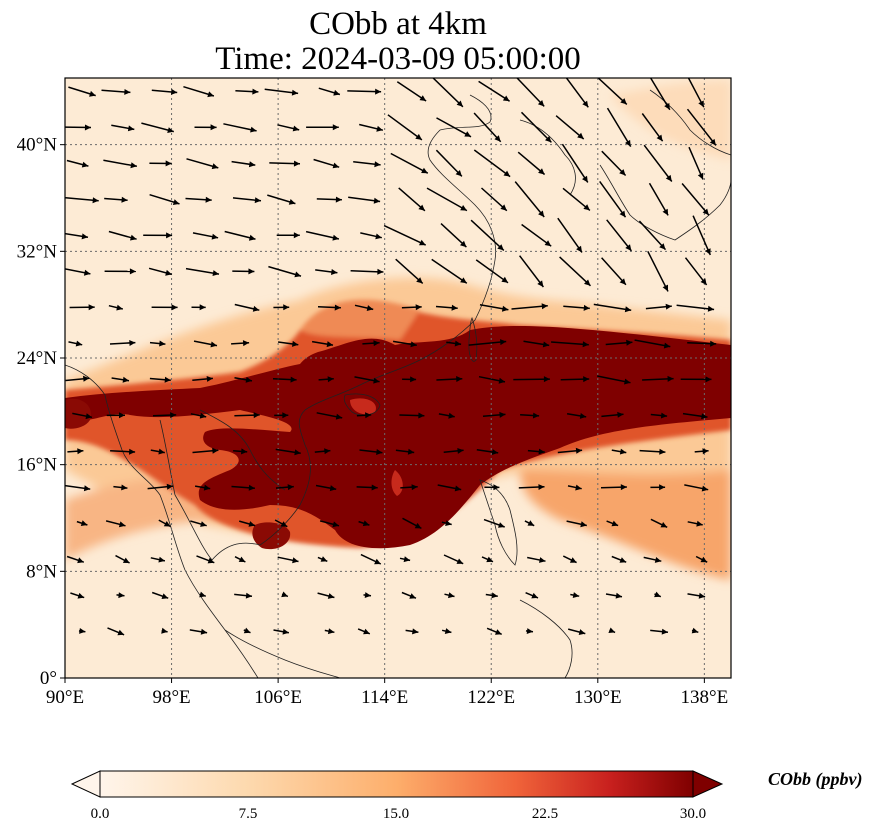  Describe the element at coordinates (37, 251) in the screenshot. I see `lat-tick-label-4: 32°N` at that location.